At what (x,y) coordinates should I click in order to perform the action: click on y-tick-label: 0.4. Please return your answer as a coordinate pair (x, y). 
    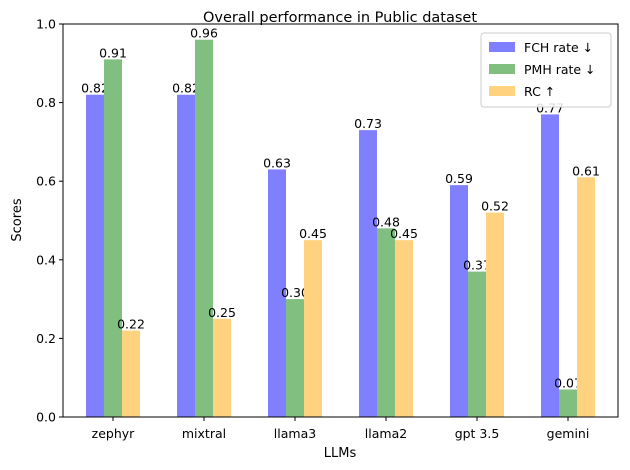
    Looking at the image, I should click on (46, 259).